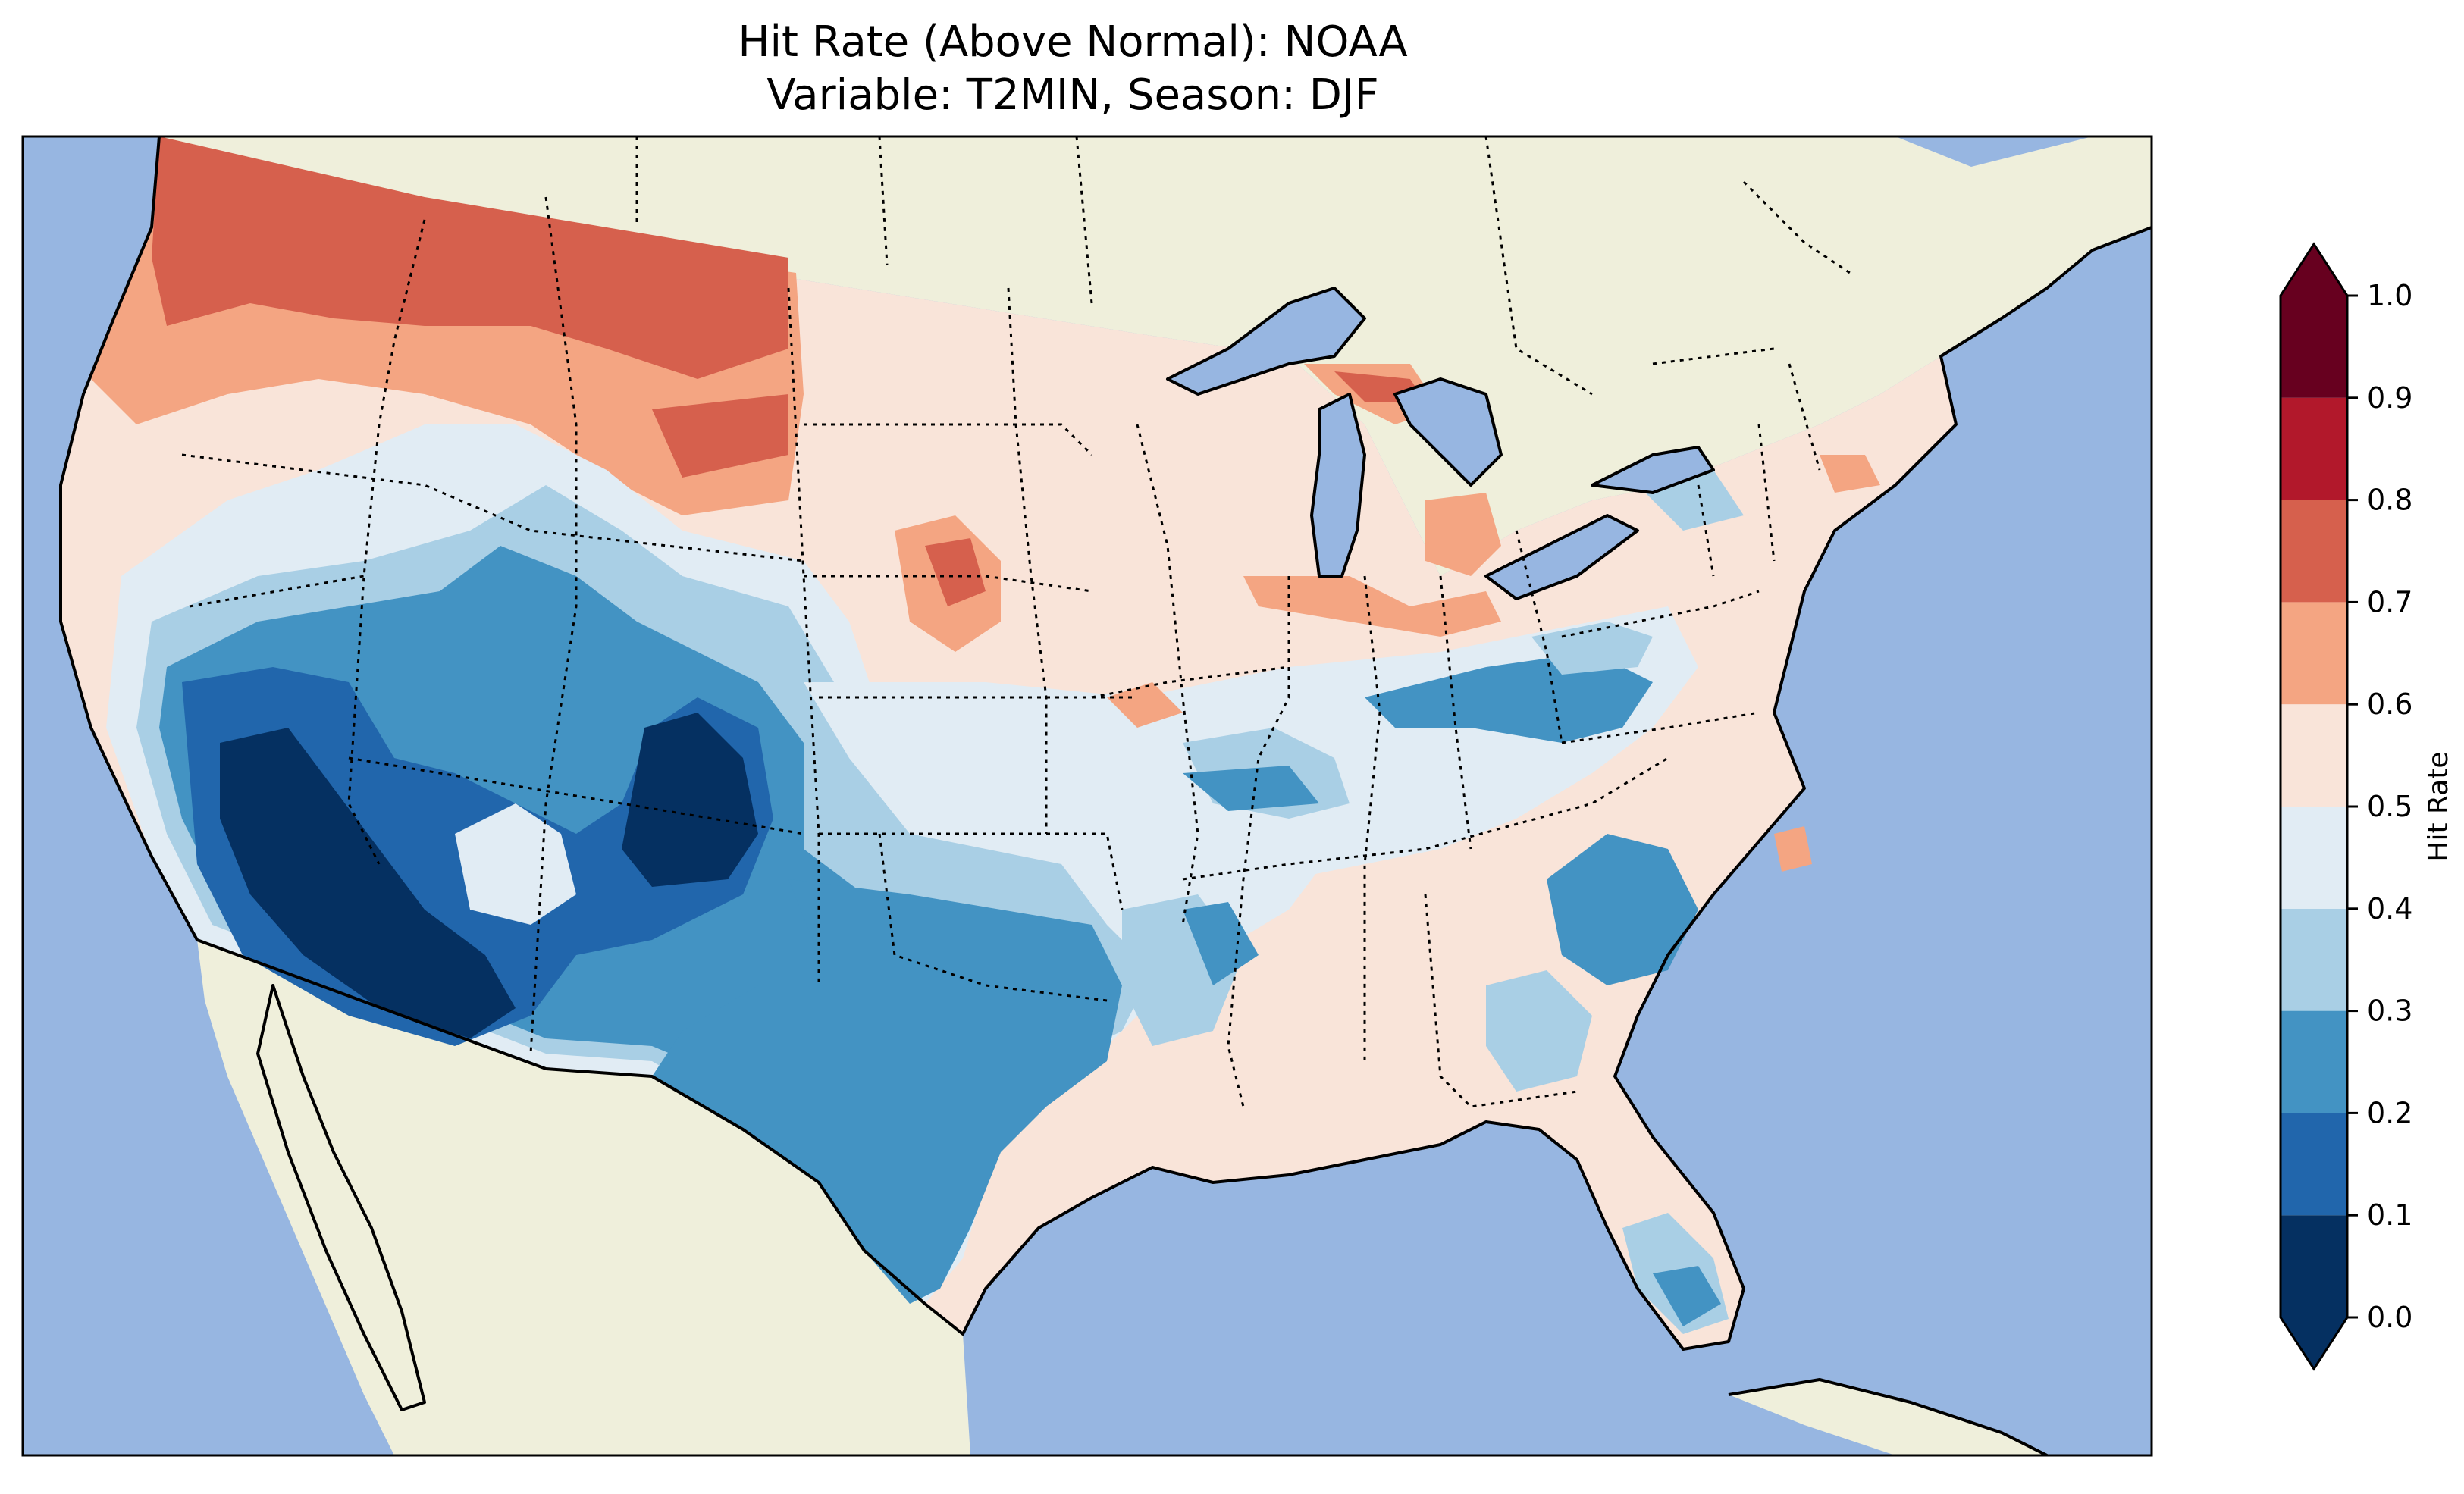 The image size is (2464, 1494). Describe the element at coordinates (1073, 42) in the screenshot. I see `chart-title: Hit Rate (Above Normal): NOAA` at that location.